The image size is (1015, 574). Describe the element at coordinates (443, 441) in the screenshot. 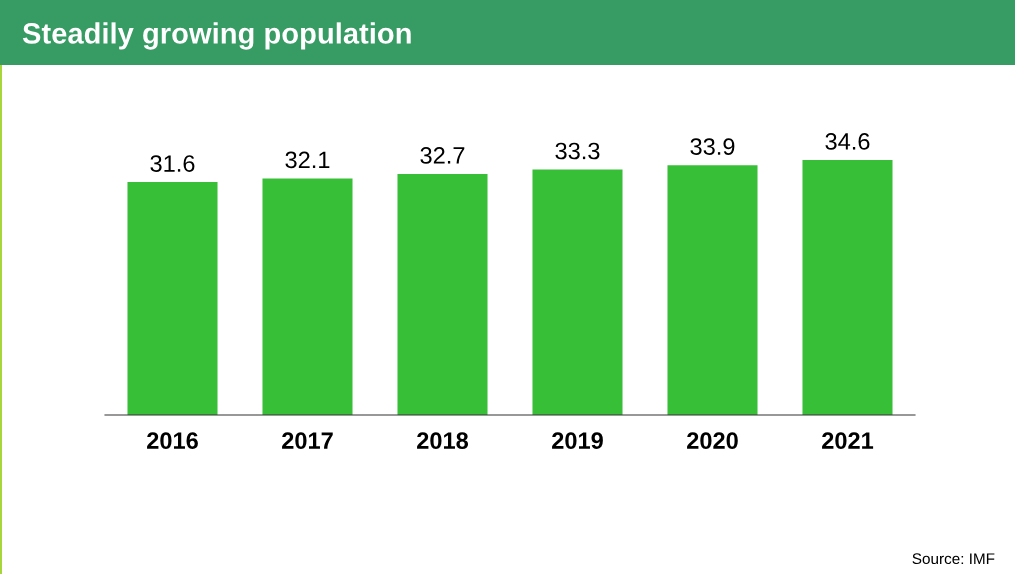

I see `x-tick-label: 2018` at that location.